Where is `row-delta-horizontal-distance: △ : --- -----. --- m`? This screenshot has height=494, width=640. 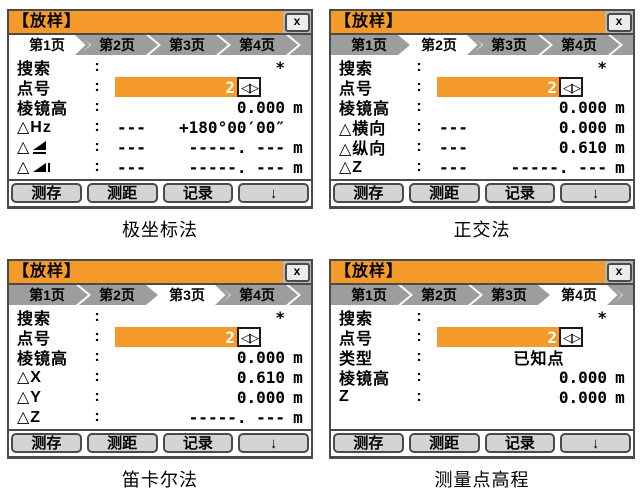
row-delta-horizontal-distance: △ : --- -----. --- m is located at coordinates (160, 147).